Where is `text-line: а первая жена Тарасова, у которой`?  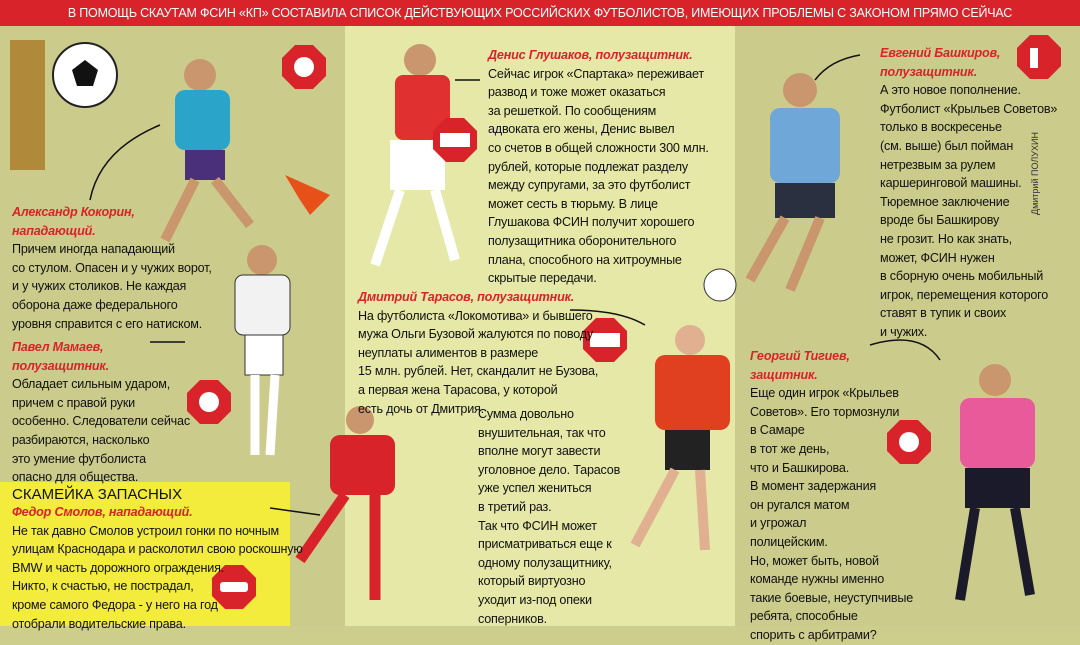 text-line: а первая жена Тарасова, у которой is located at coordinates (458, 389).